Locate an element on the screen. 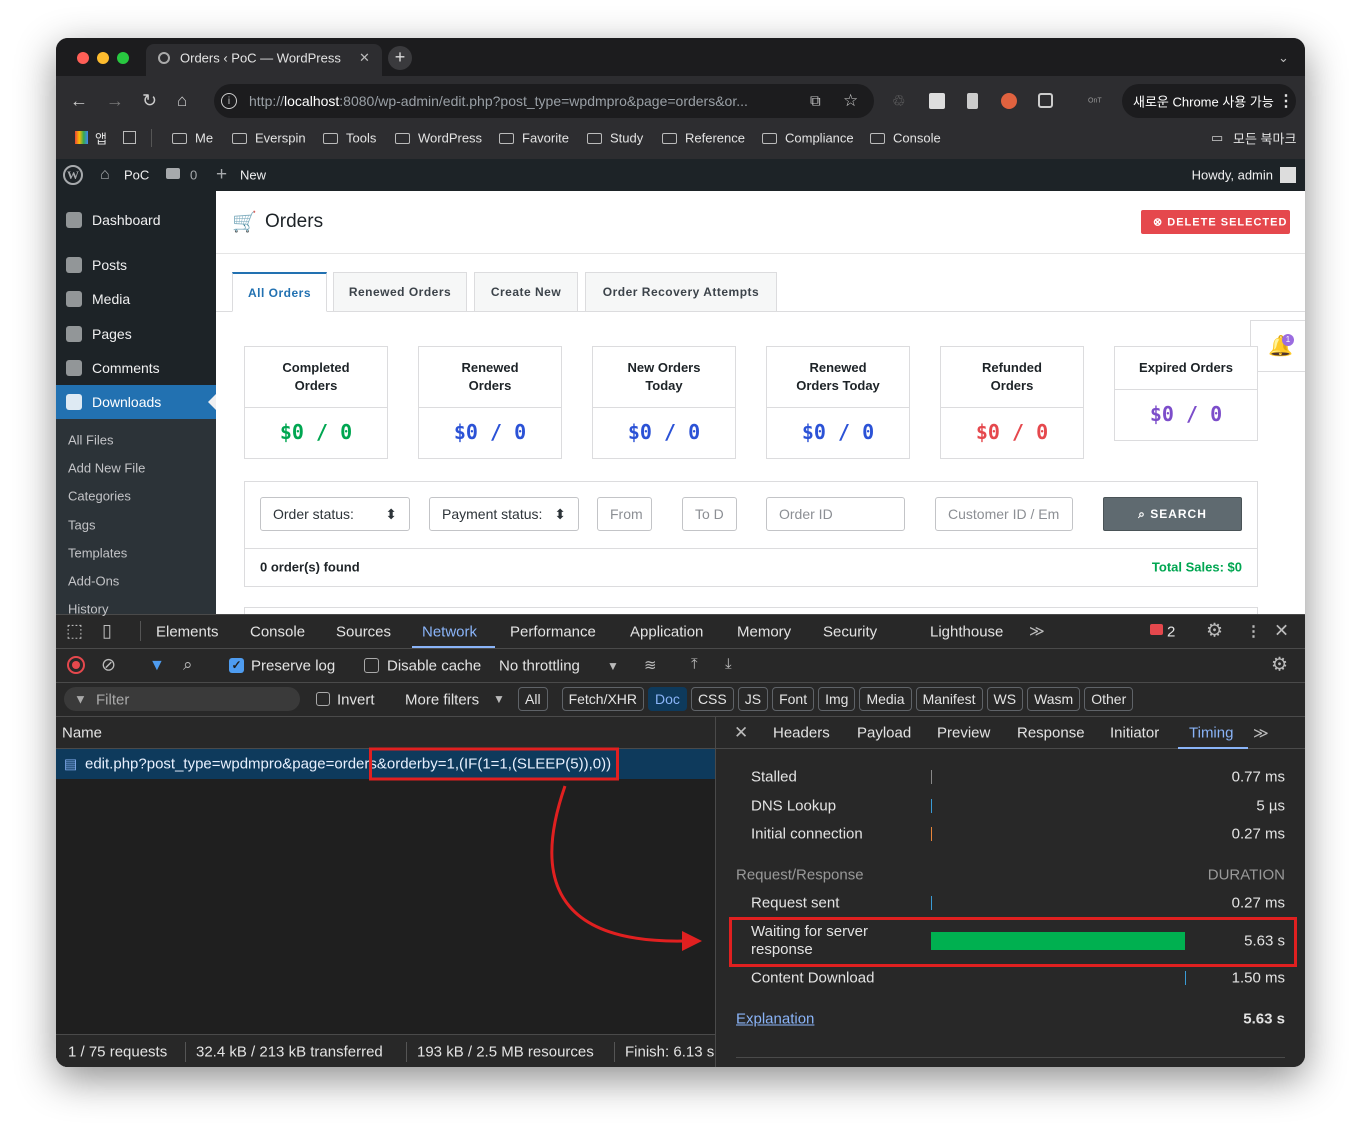 The width and height of the screenshot is (1361, 1142). reload-button: ↻ is located at coordinates (150, 100).